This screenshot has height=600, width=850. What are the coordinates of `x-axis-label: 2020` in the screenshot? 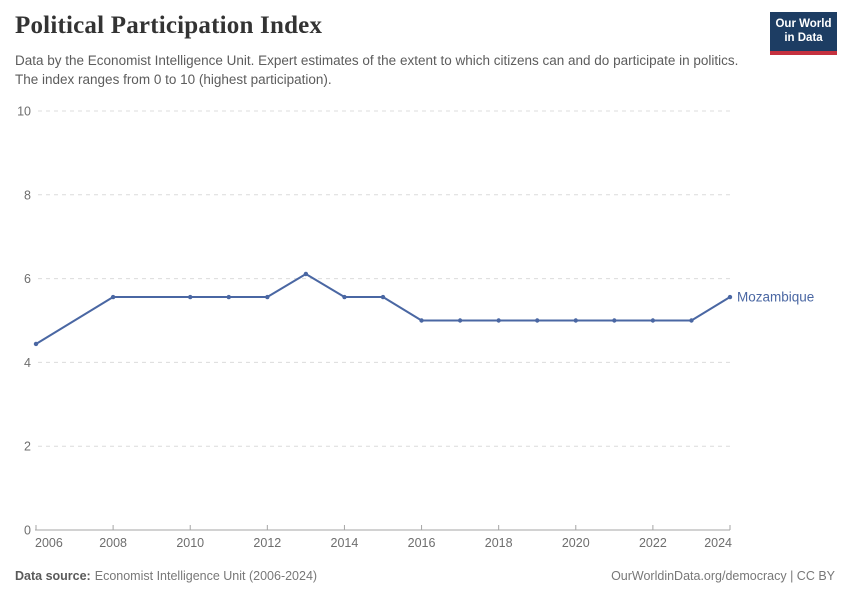 It's located at (576, 543).